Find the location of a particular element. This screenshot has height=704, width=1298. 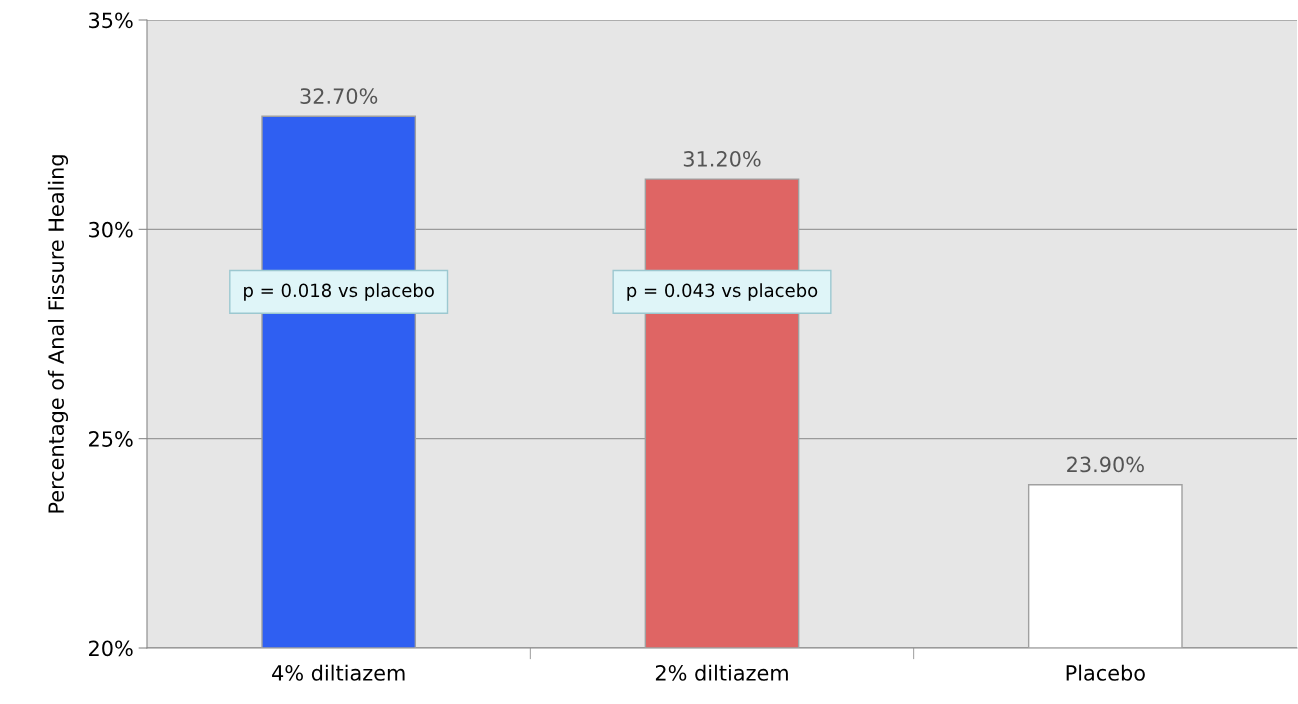

y-tick-label: 25% is located at coordinates (111, 439).